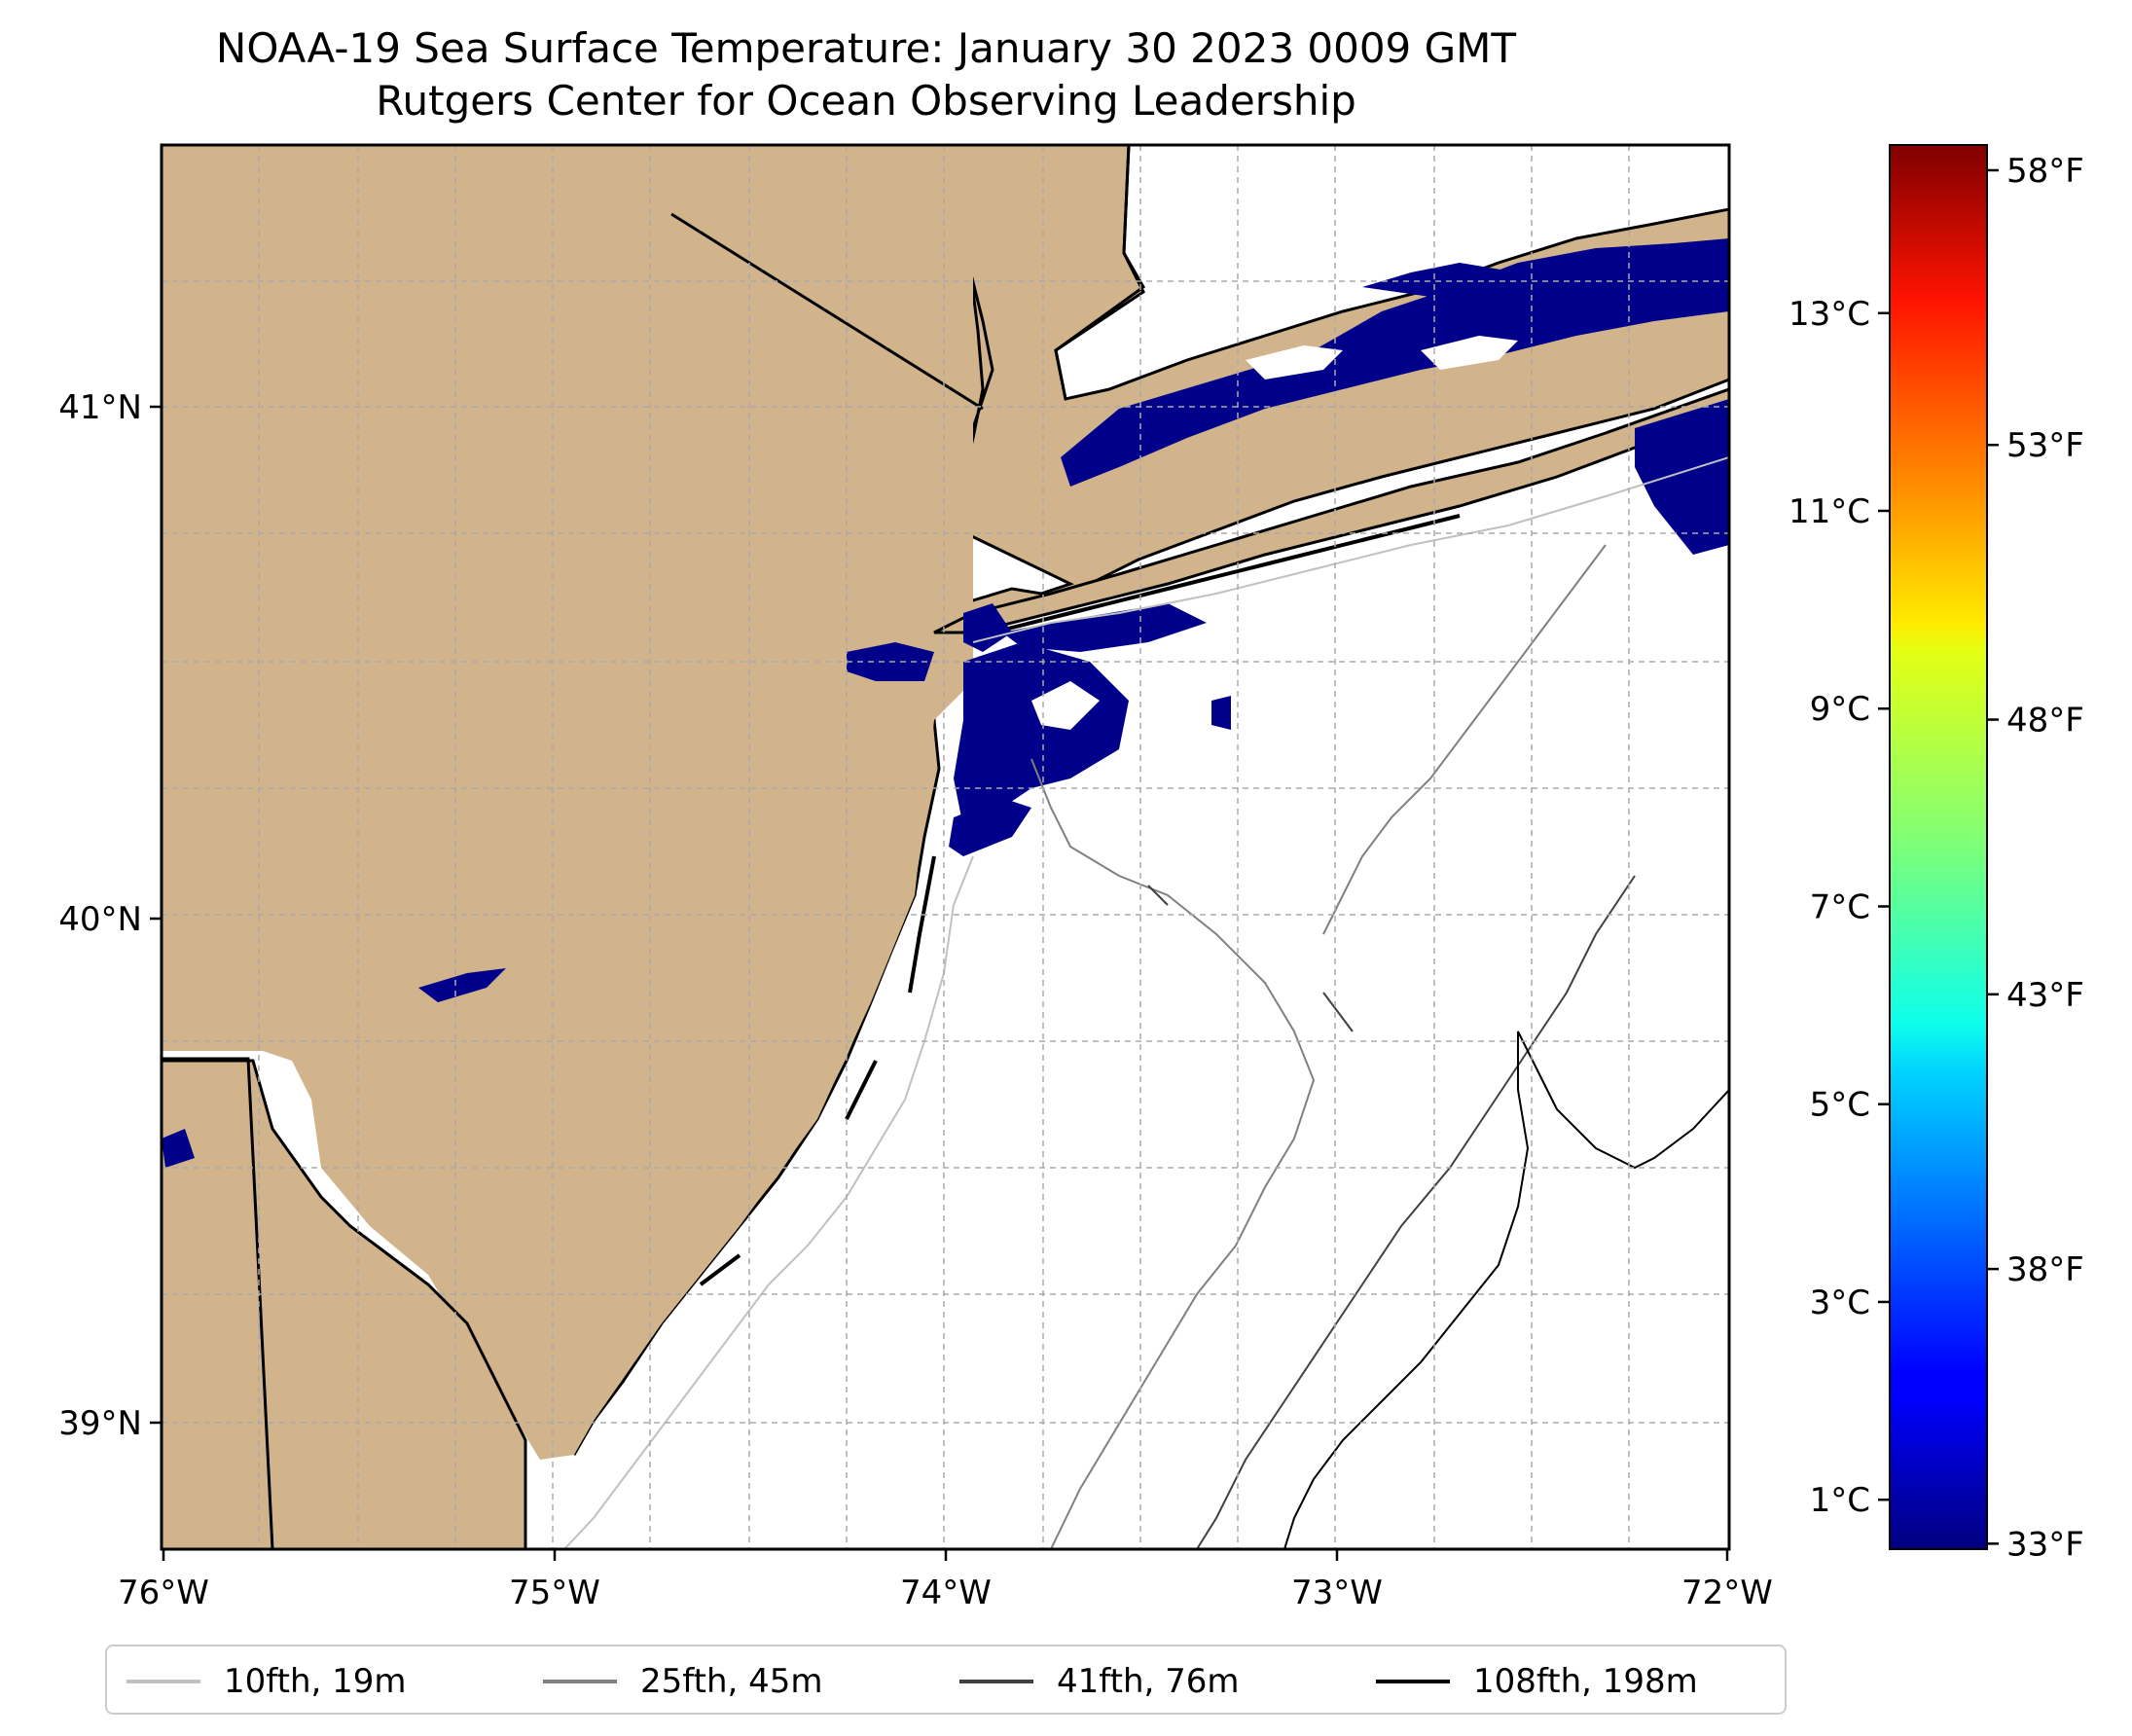 The image size is (2132, 1736). I want to click on legend-item: 25fth, 45m, so click(683, 1682).